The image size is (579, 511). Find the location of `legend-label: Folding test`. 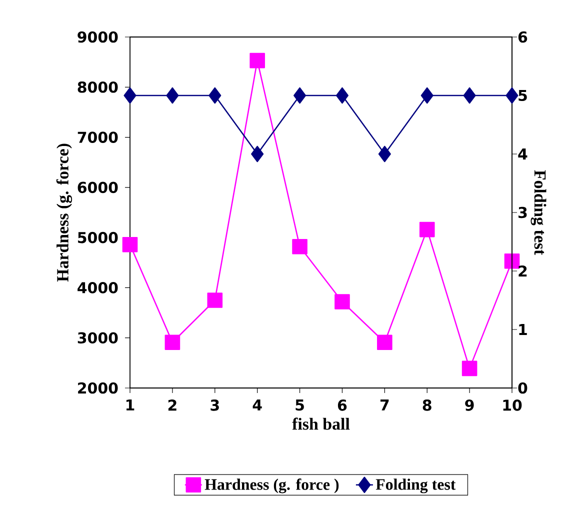

legend-label: Folding test is located at coordinates (416, 486).